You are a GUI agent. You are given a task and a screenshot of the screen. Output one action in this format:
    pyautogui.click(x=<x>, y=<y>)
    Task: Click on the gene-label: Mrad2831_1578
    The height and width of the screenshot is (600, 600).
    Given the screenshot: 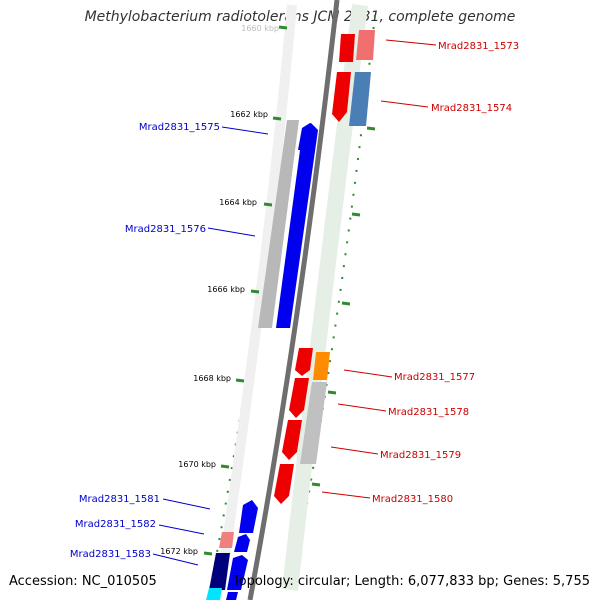 What is the action you would take?
    pyautogui.click(x=428, y=412)
    